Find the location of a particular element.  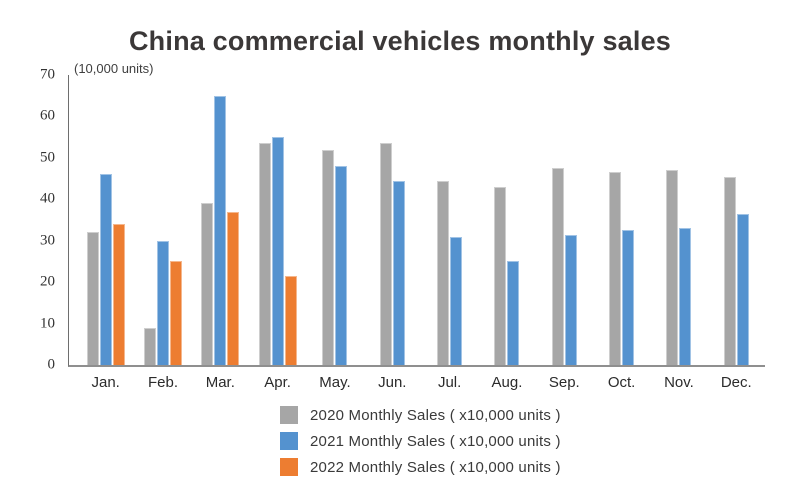

month-group-apr: Apr. is located at coordinates (277, 233).